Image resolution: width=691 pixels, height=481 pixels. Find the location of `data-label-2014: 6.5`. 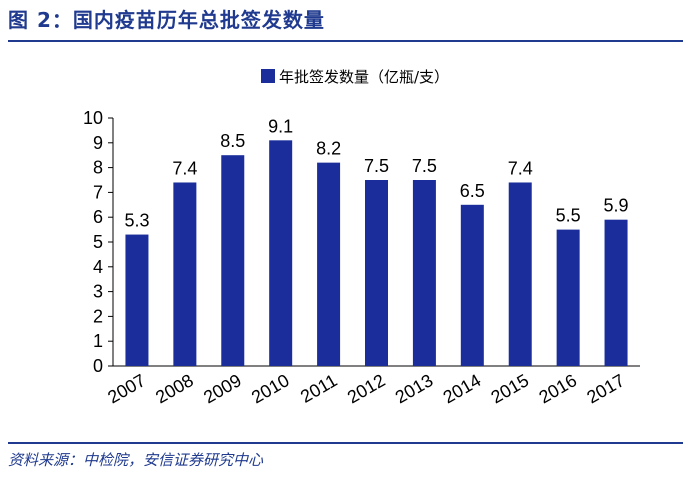

data-label-2014: 6.5 is located at coordinates (472, 191).